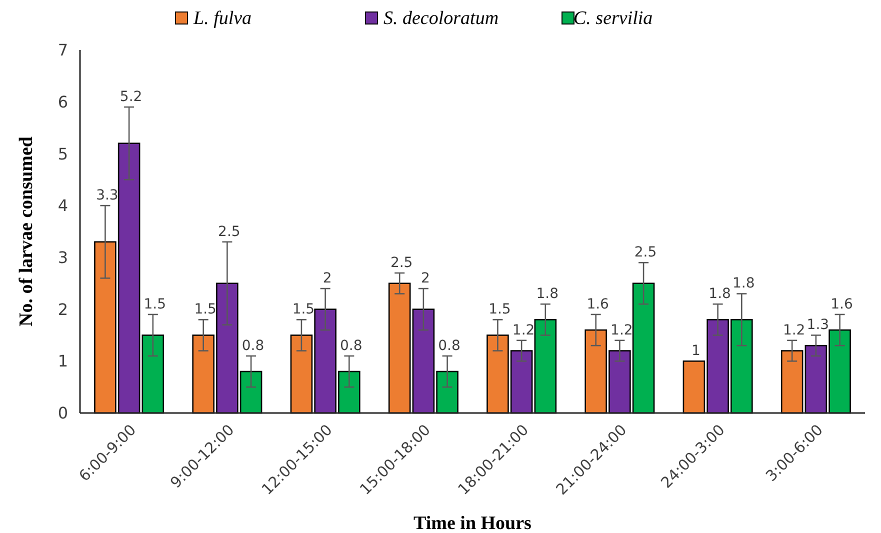 Image resolution: width=881 pixels, height=533 pixels. What do you see at coordinates (63, 413) in the screenshot?
I see `y-tick-label: 0` at bounding box center [63, 413].